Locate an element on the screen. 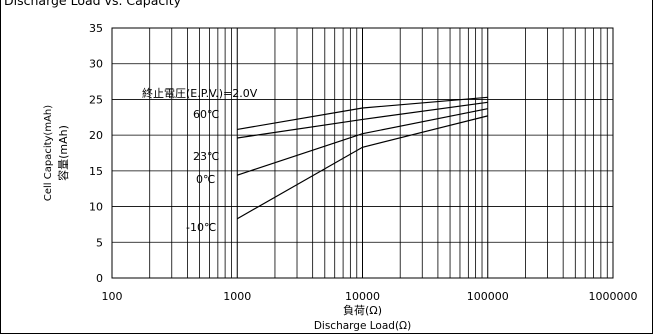 The height and width of the screenshot is (336, 655). x-tick-label: 10000 is located at coordinates (362, 296).